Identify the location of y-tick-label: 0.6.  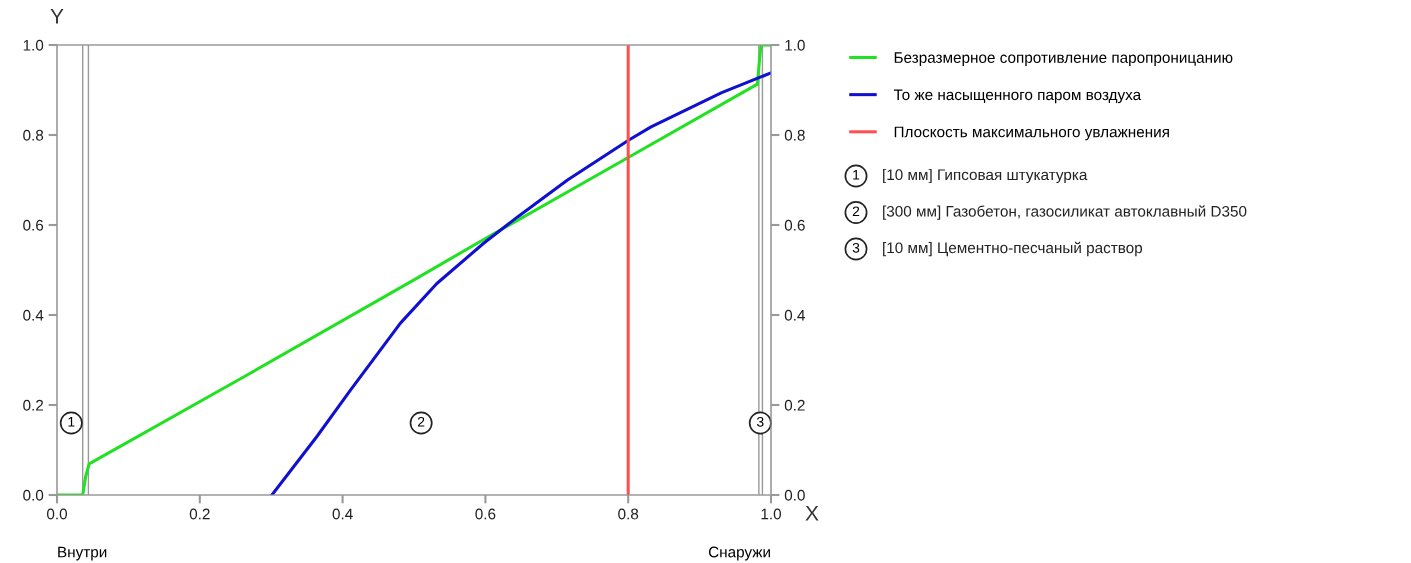
(33, 225).